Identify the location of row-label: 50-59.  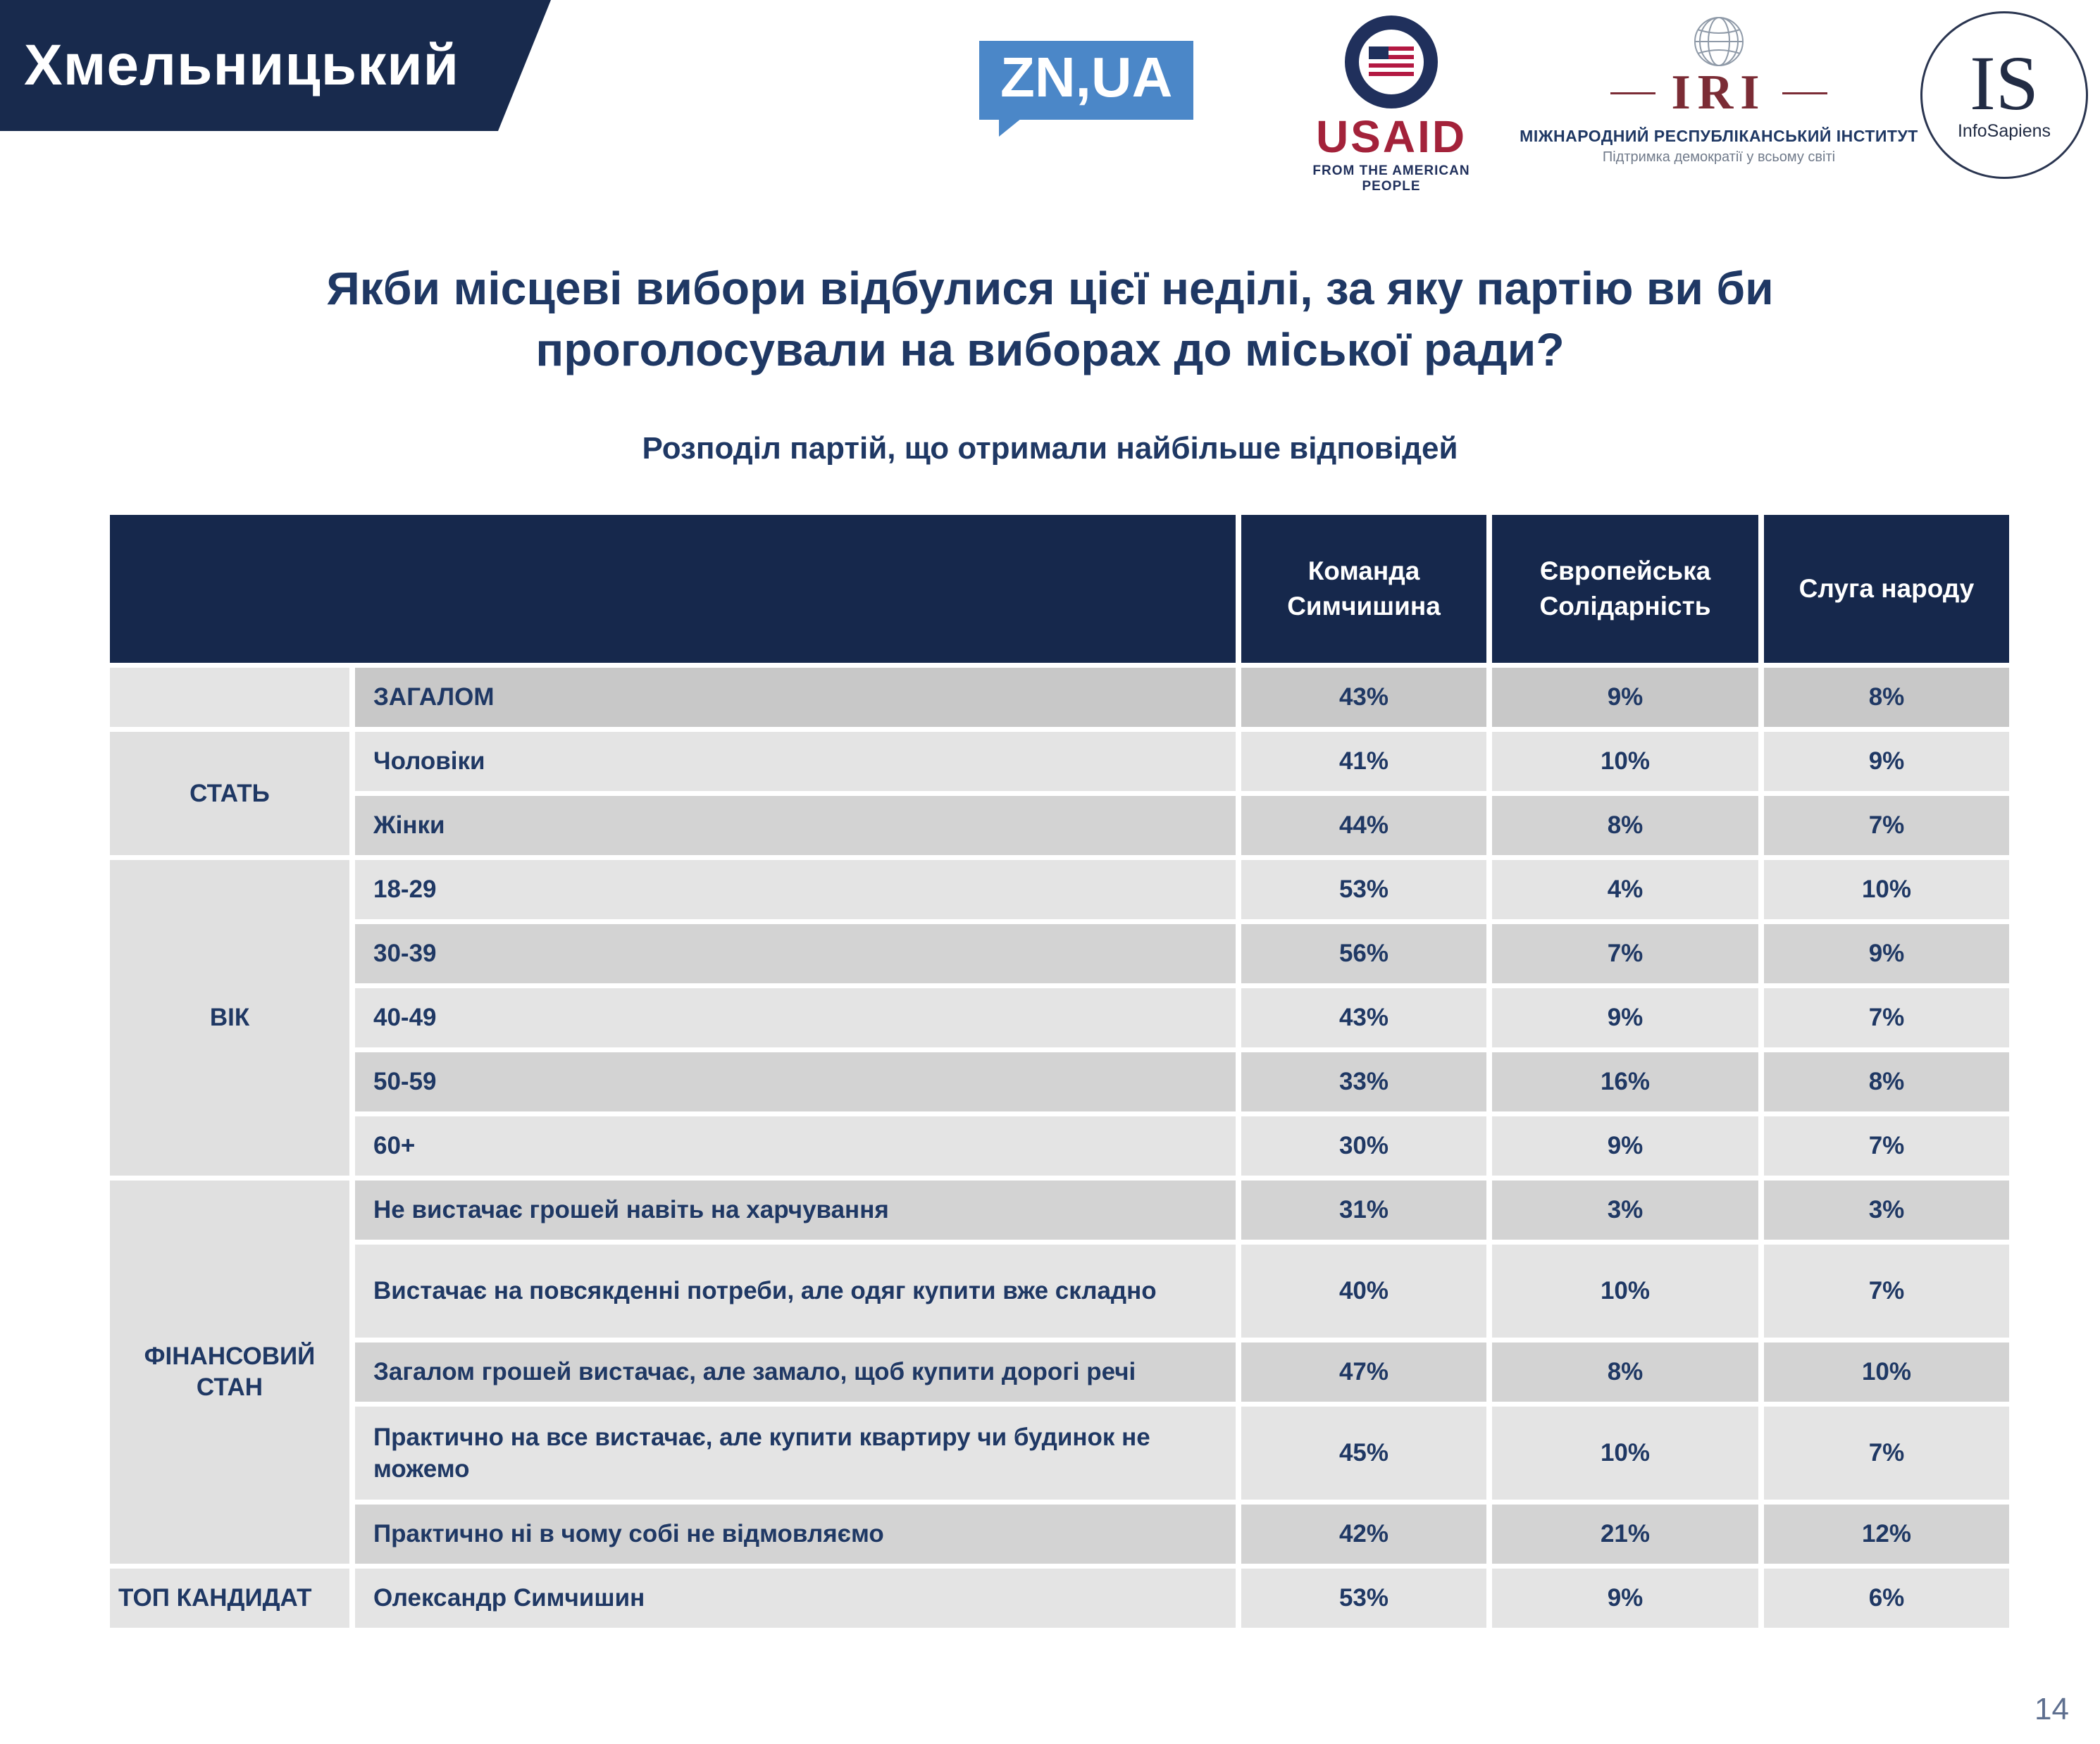
(795, 1081).